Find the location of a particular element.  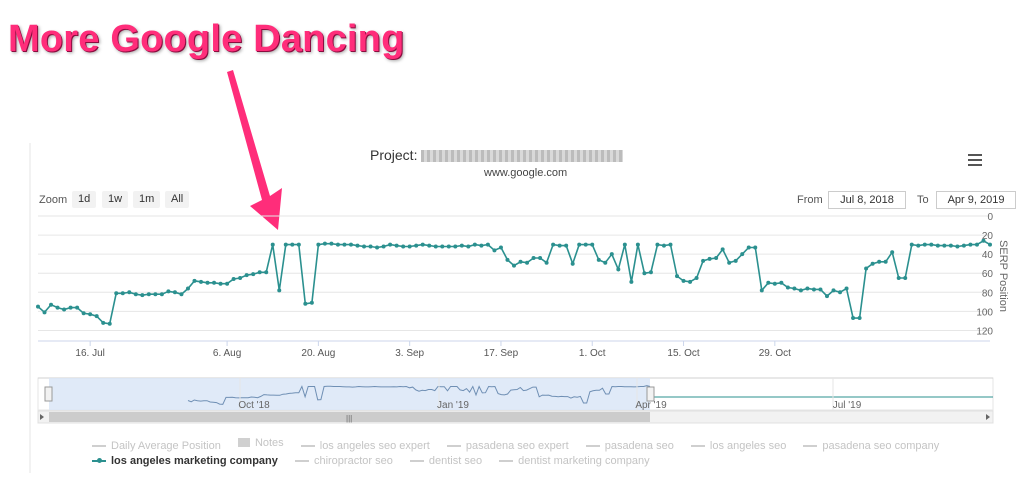

zoom-1m-button: 1m is located at coordinates (147, 199).